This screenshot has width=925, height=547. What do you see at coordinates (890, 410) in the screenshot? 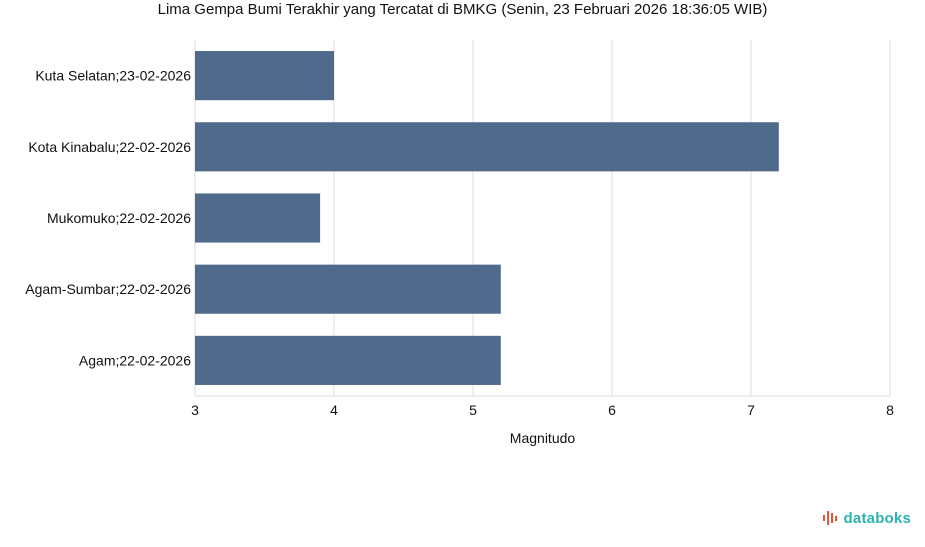
I see `x-tick-label: 8` at bounding box center [890, 410].